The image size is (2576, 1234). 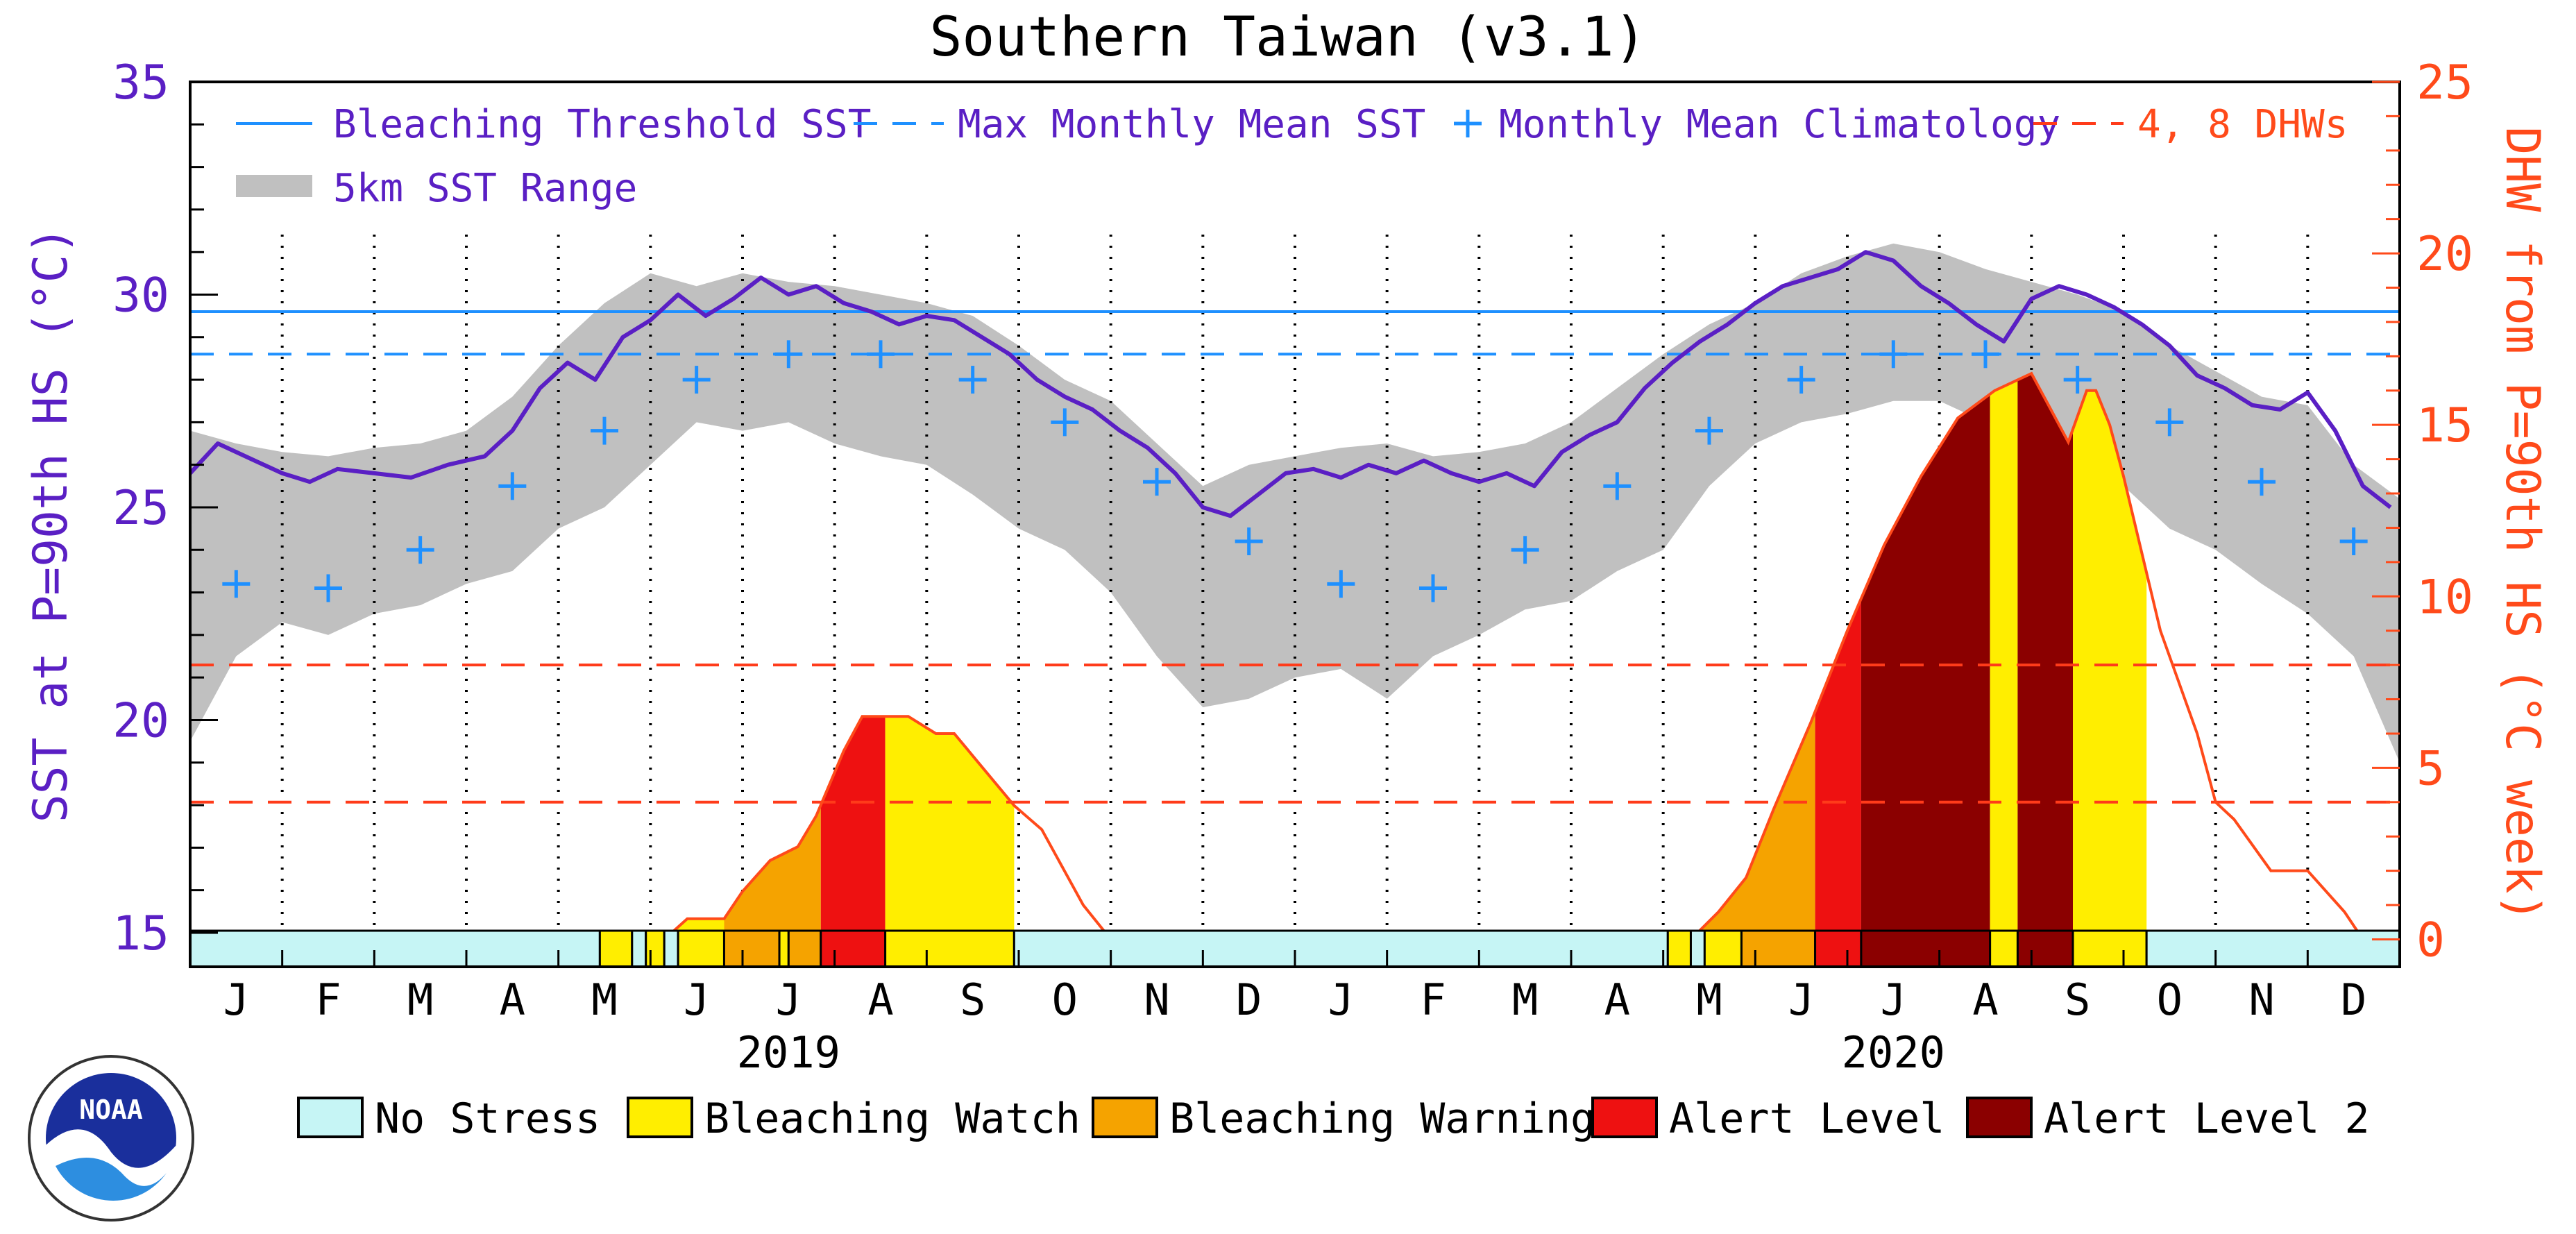 I want to click on stress-legend-item: Alert Level 2, so click(x=2168, y=1118).